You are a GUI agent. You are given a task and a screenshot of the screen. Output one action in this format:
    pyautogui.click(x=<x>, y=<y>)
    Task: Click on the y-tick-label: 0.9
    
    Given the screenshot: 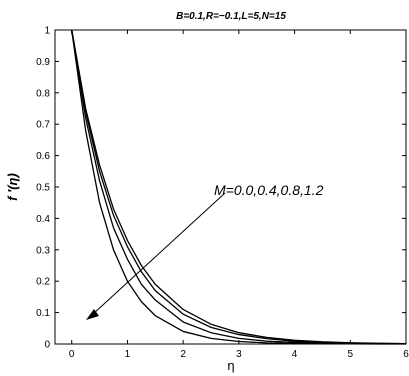 What is the action you would take?
    pyautogui.click(x=43, y=62)
    